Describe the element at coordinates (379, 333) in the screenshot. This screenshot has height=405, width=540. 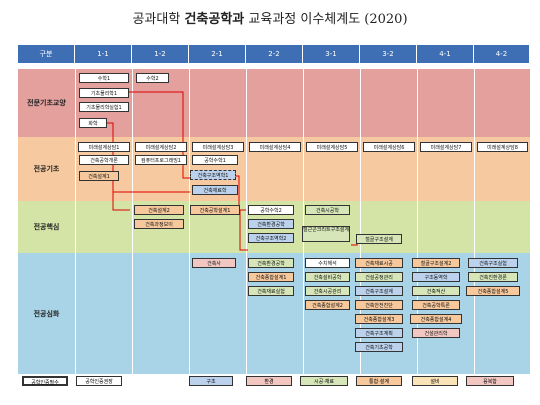
I see `course-box: 건축구조계획` at that location.